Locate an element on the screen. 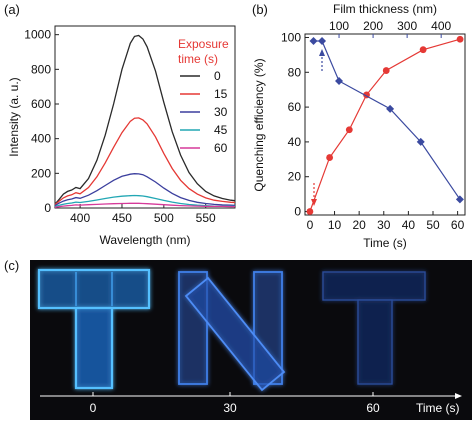 The height and width of the screenshot is (426, 474). b-xtick-label: 20 is located at coordinates (359, 225).